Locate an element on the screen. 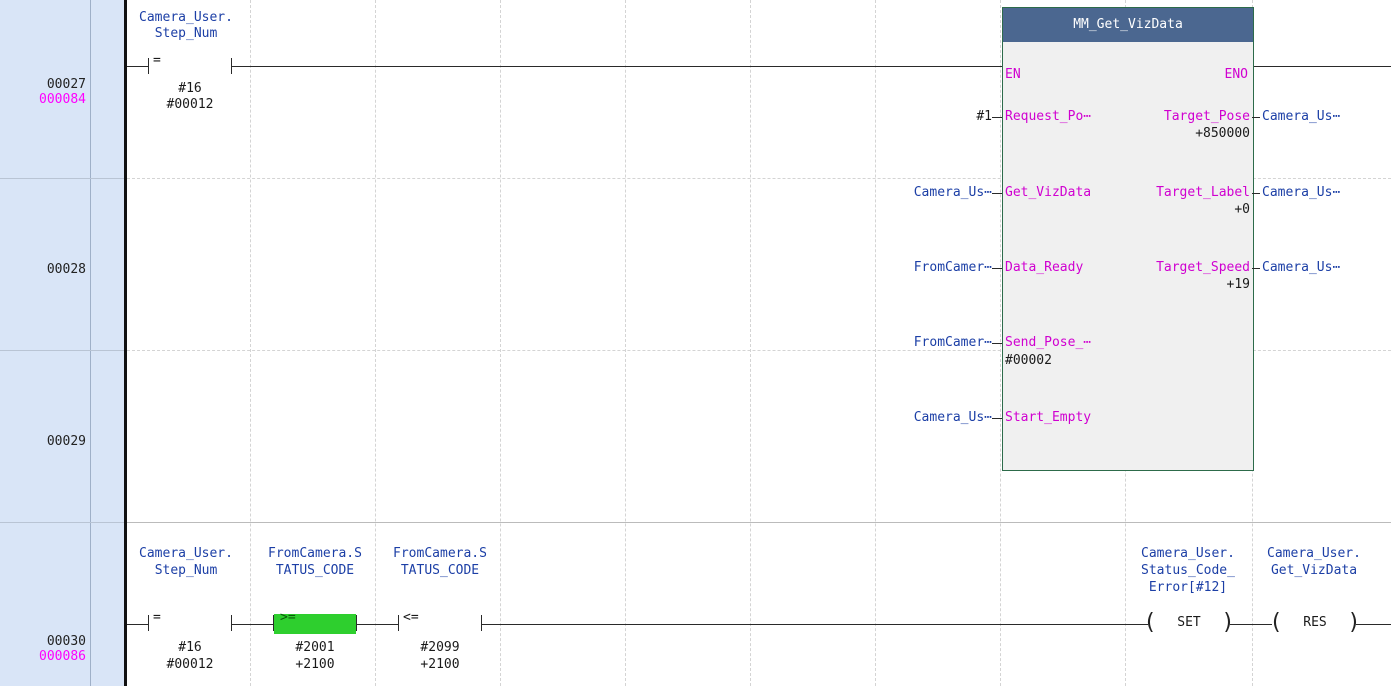 This screenshot has height=686, width=1391. fb-output-pin: Target_Label is located at coordinates (1203, 192).